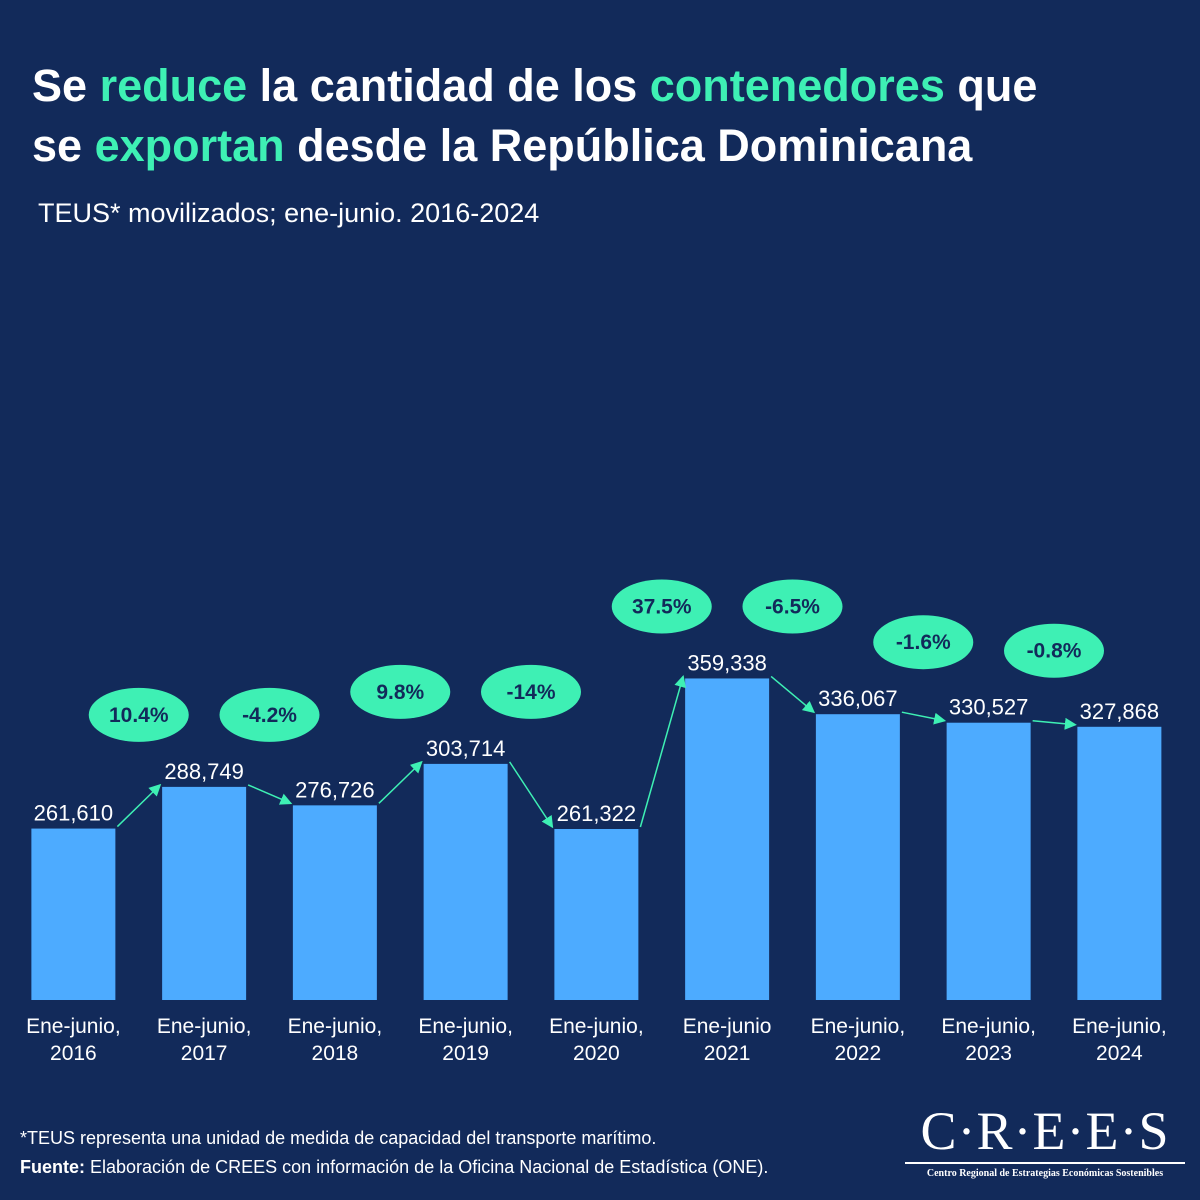  What do you see at coordinates (289, 213) in the screenshot?
I see `subtitle: TEUS* movilizados; ene-junio. 2016-2024` at bounding box center [289, 213].